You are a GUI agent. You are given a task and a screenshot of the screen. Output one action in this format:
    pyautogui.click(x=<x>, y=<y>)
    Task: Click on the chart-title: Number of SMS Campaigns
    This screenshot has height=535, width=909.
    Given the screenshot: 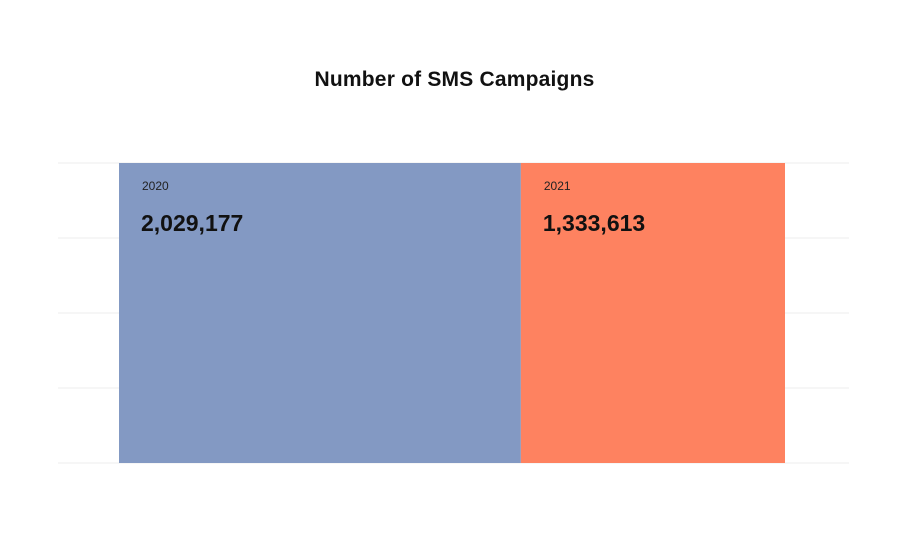 What is the action you would take?
    pyautogui.click(x=454, y=79)
    